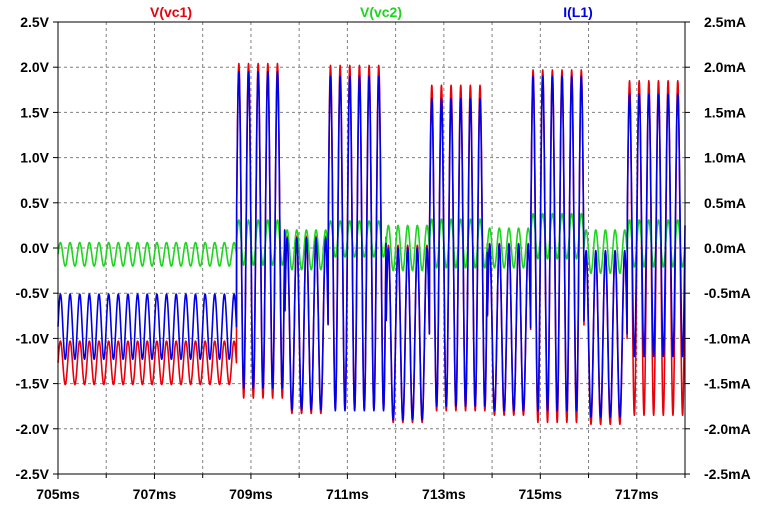 This screenshot has width=766, height=514. I want to click on y-left-tick-label: 1.0V, so click(34, 158).